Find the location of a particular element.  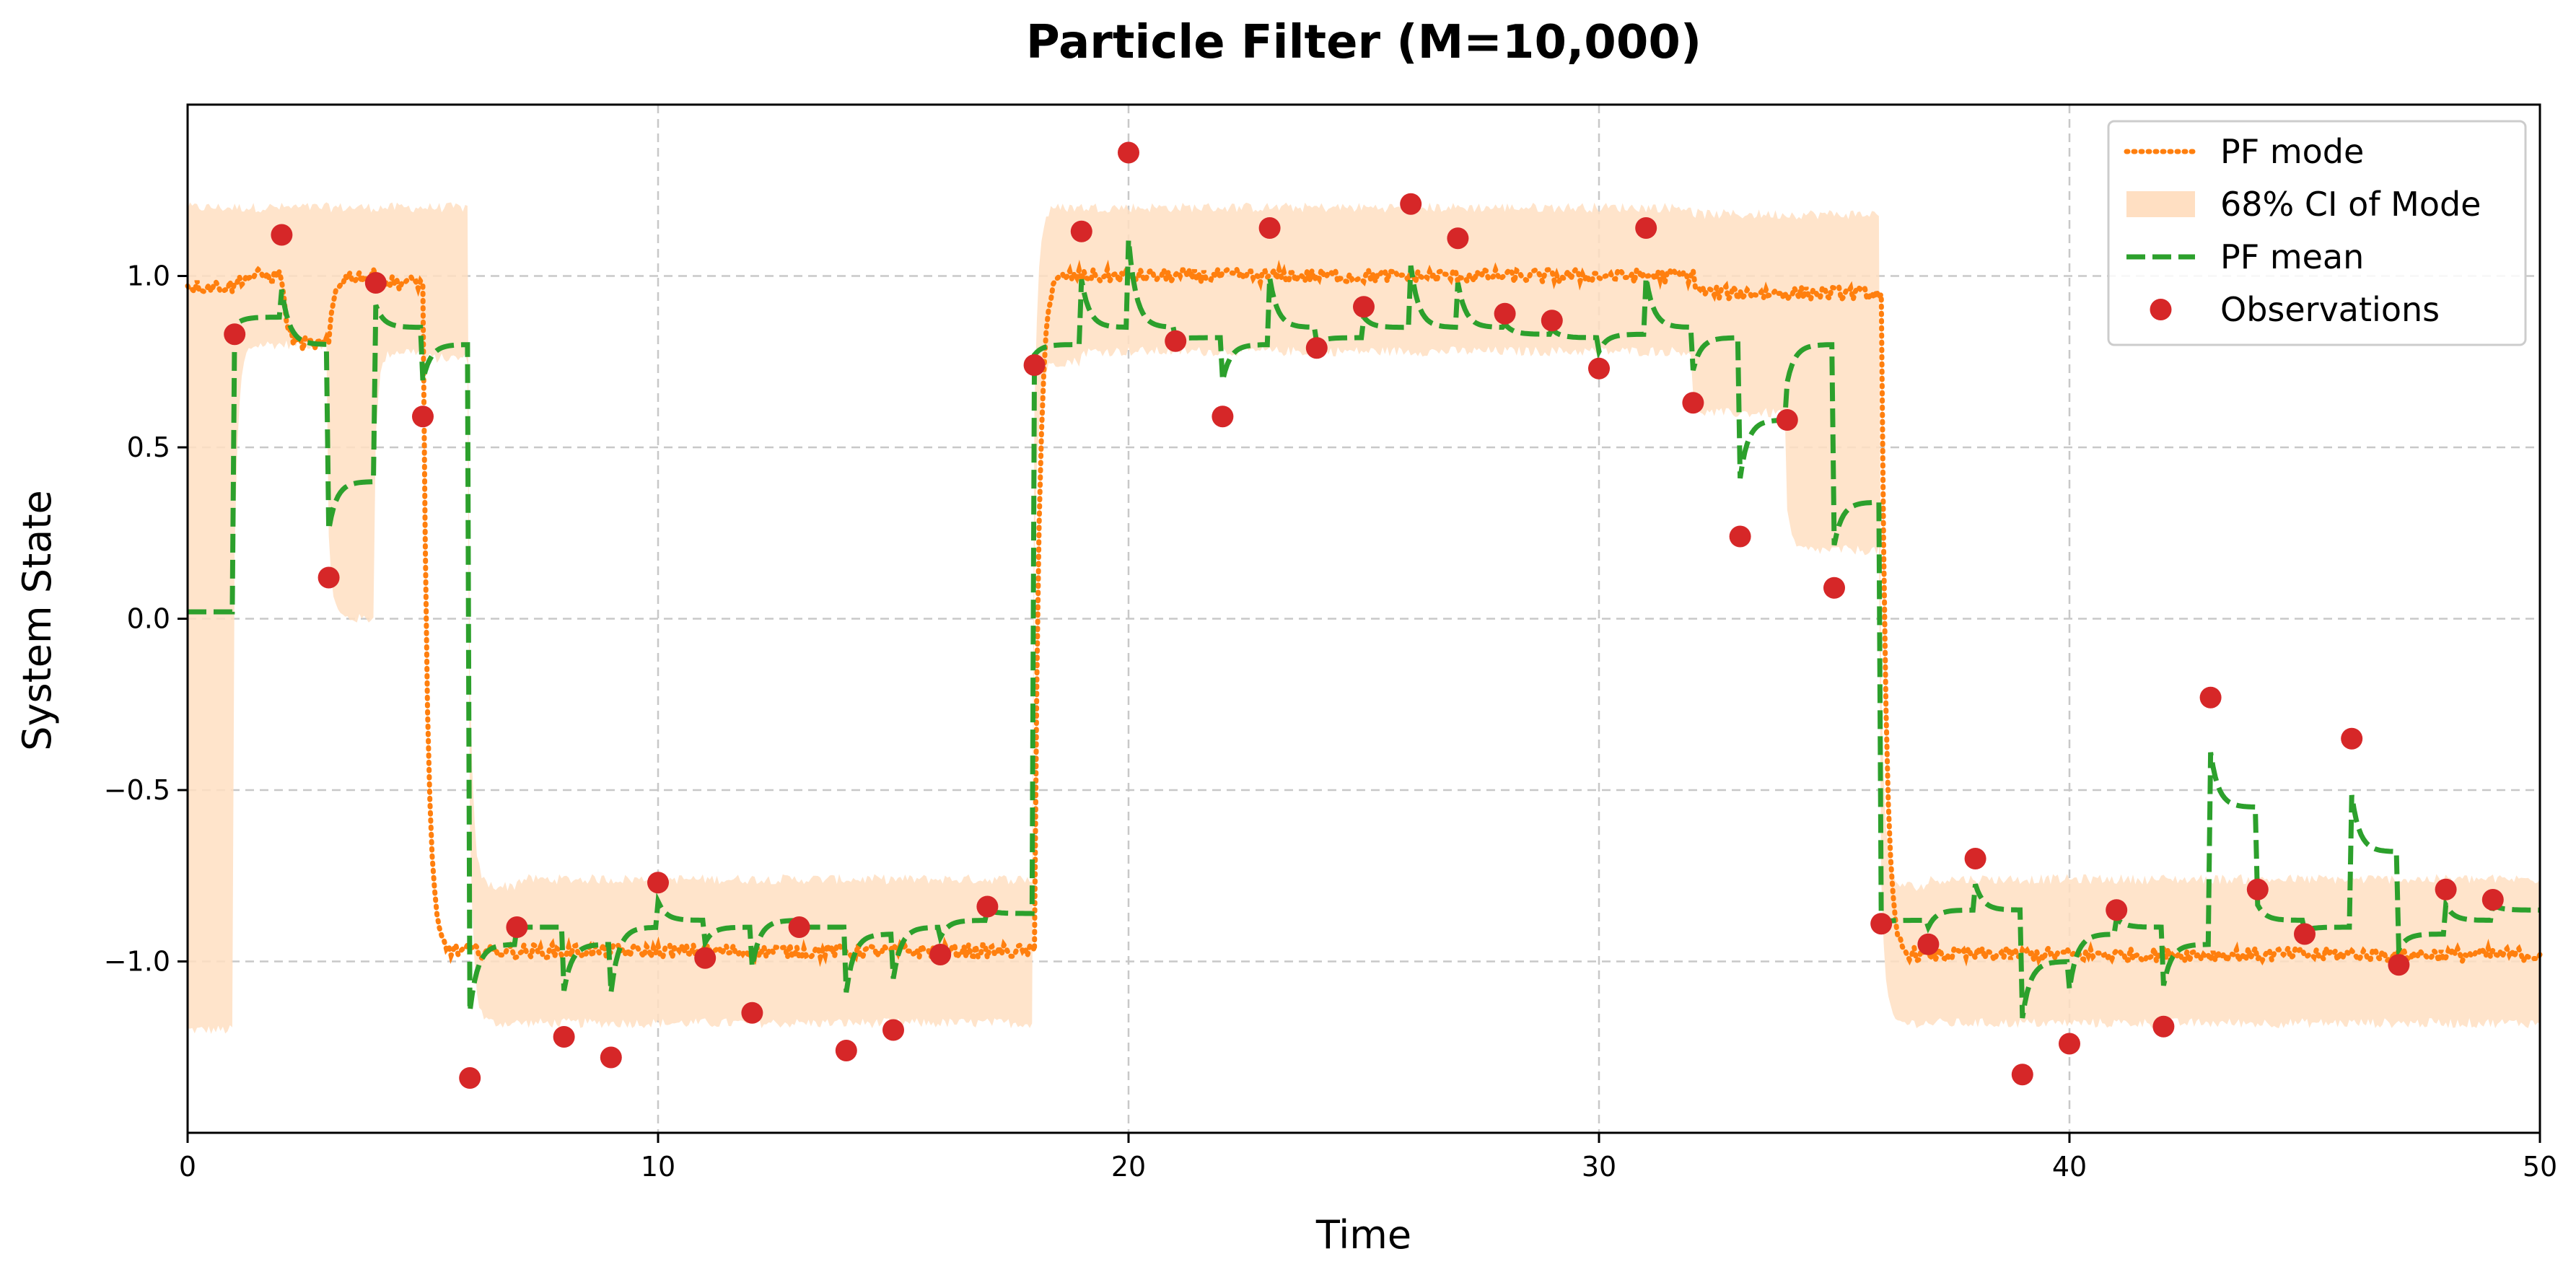

x-tick-label: 50 is located at coordinates (2540, 1167).